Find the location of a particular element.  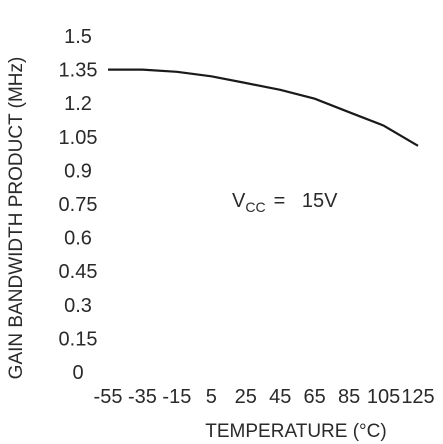

vcc-annotation-subscript: CC is located at coordinates (255, 207).